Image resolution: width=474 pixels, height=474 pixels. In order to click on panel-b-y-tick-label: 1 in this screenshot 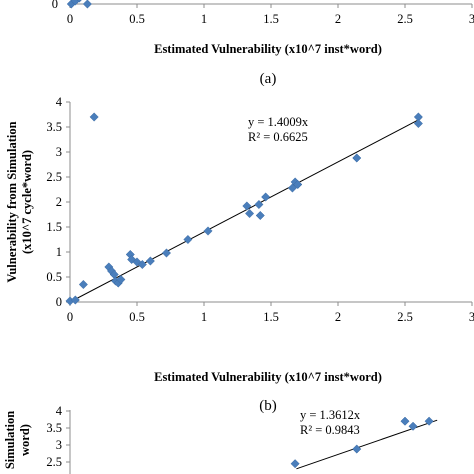, I will do `click(59, 252)`.